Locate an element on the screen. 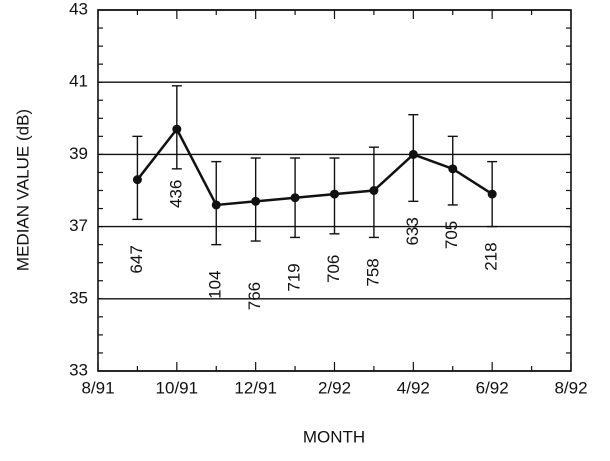  x-tick-label: 8/92 is located at coordinates (570, 387).